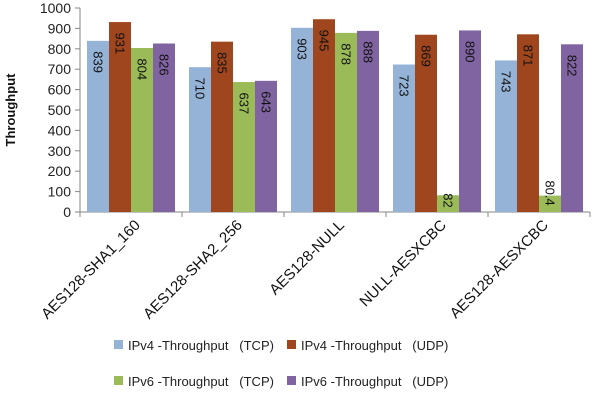 This screenshot has width=600, height=402. What do you see at coordinates (222, 63) in the screenshot?
I see `data-label-2-2: 835` at bounding box center [222, 63].